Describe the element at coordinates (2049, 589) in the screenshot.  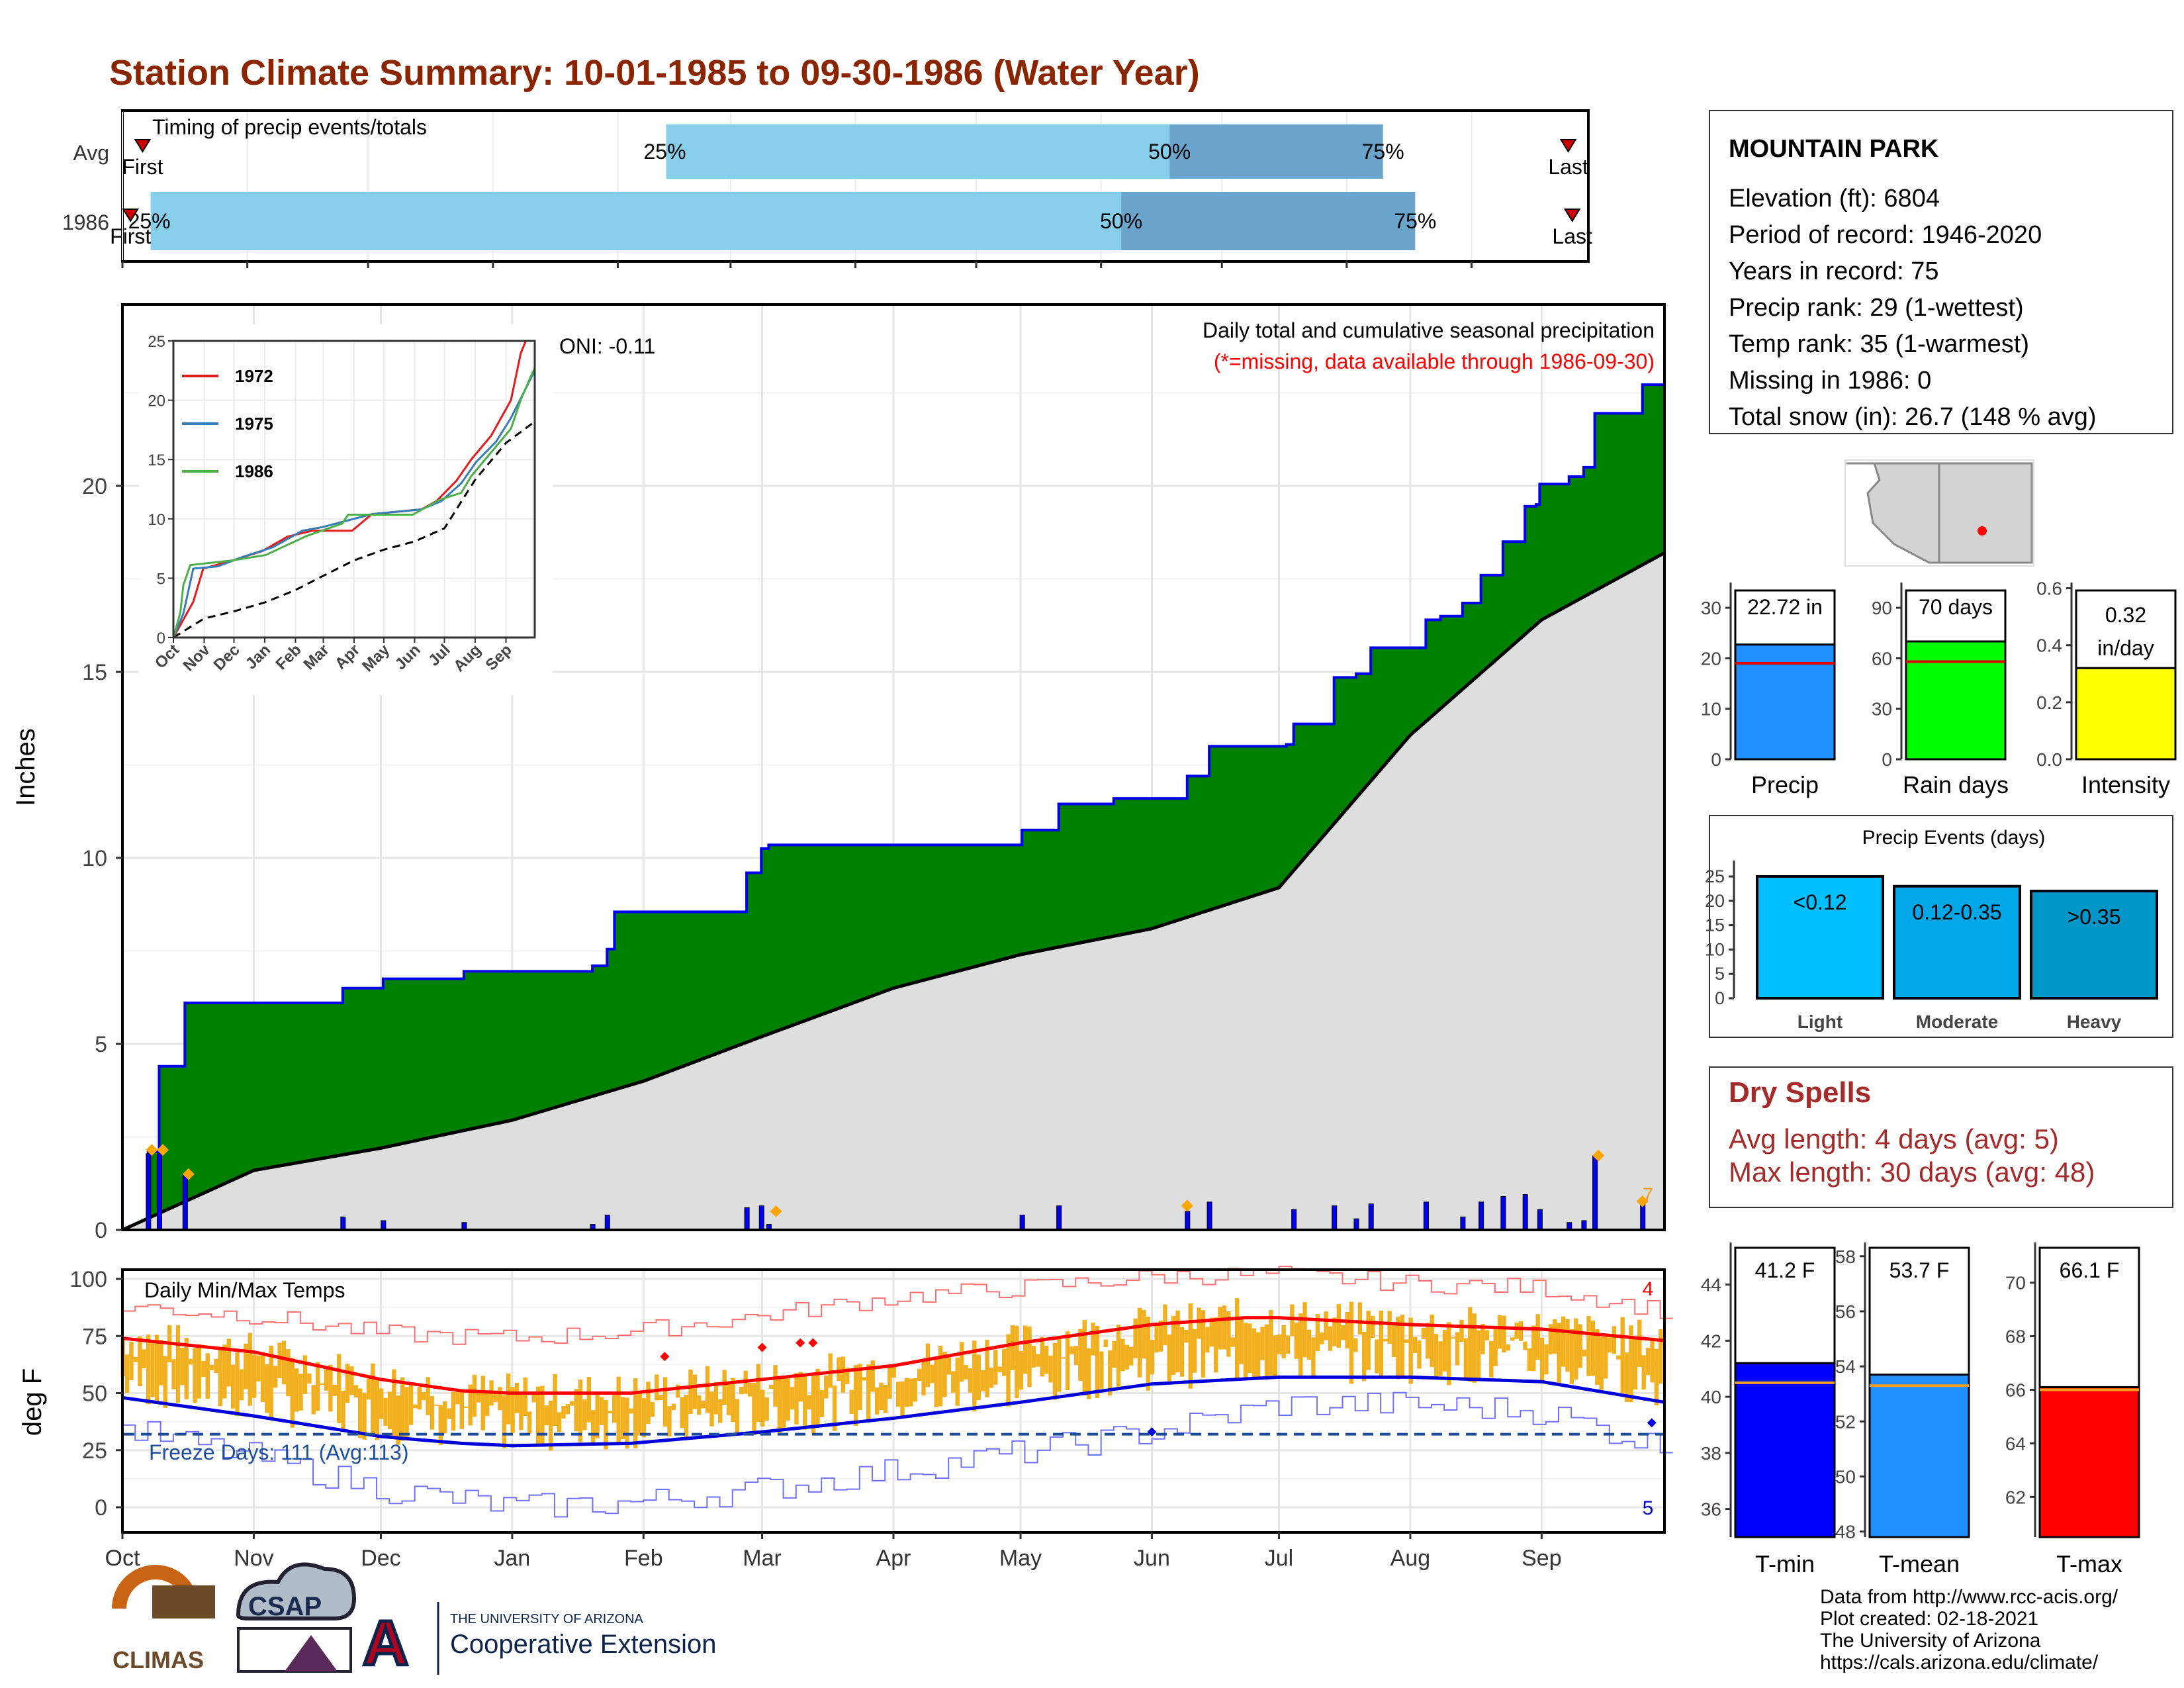
I see `summary-y-tick-label: 0.6` at that location.